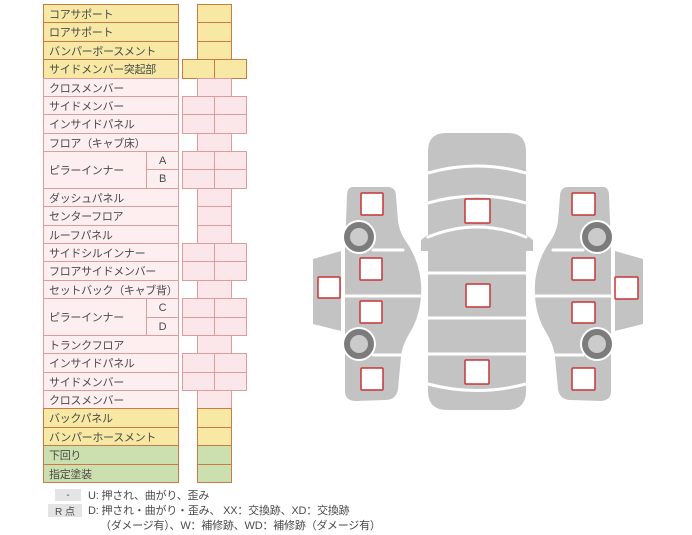 The image size is (692, 535). I want to click on part-row-label: フロア（キャブ床）, so click(111, 142).